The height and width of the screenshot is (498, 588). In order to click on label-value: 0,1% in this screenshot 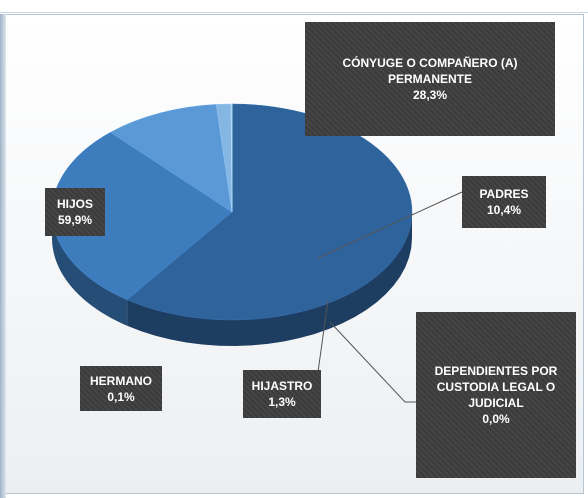, I will do `click(121, 396)`.